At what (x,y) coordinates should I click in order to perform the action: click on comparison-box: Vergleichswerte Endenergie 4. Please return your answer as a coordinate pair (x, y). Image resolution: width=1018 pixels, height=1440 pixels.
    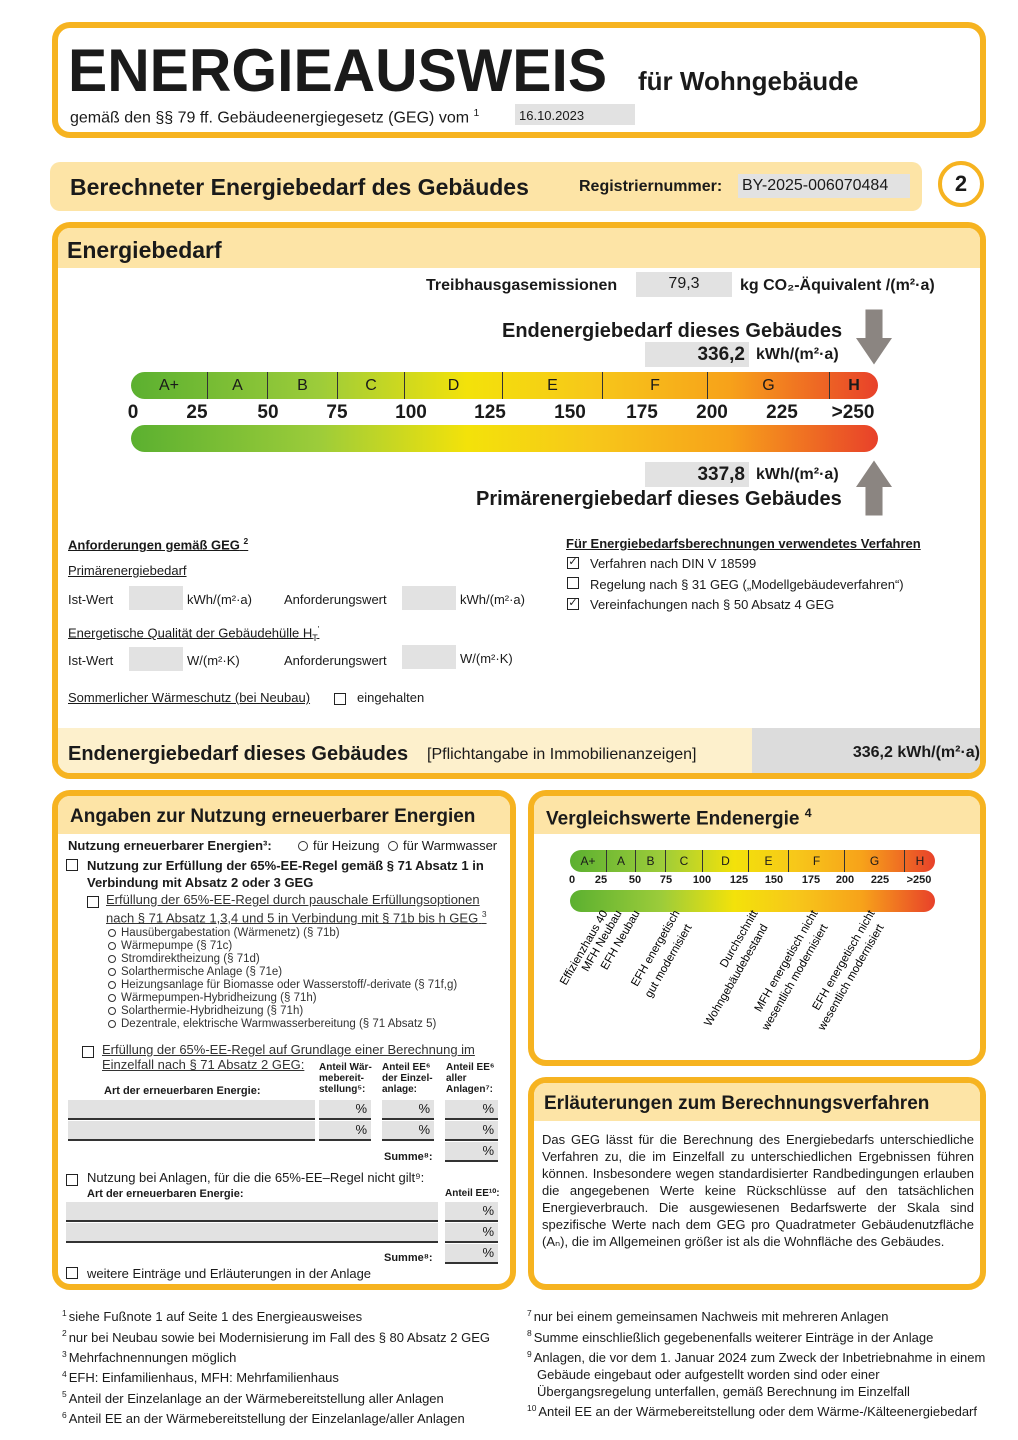
    Looking at the image, I should click on (757, 928).